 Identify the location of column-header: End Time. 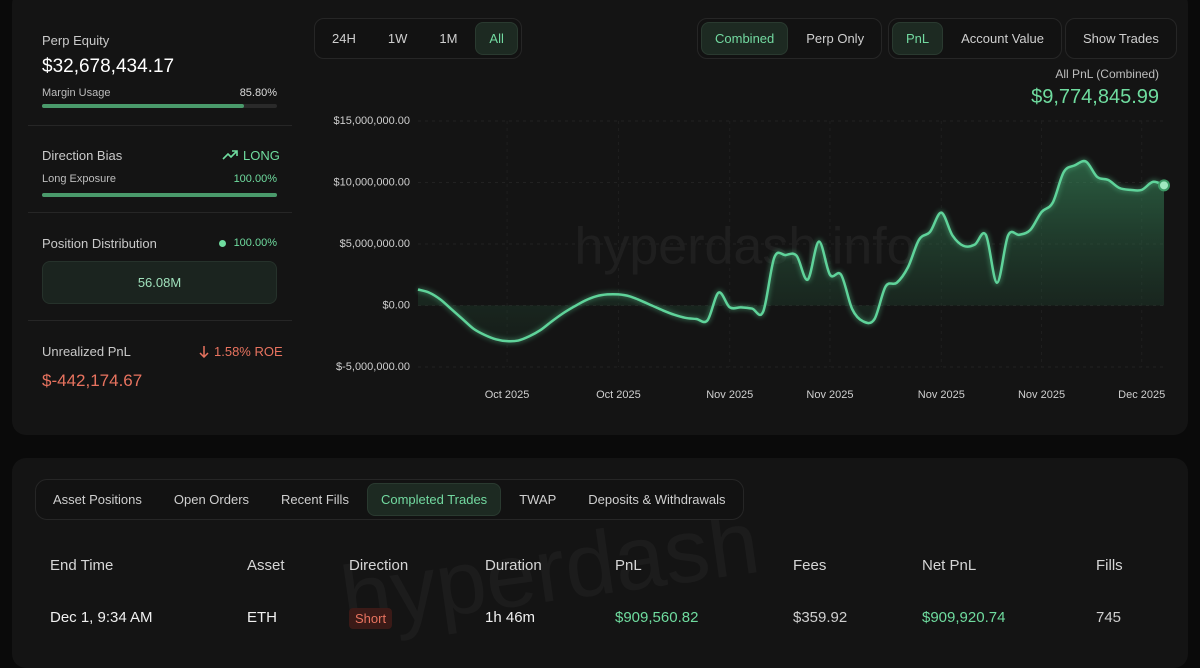
(82, 565).